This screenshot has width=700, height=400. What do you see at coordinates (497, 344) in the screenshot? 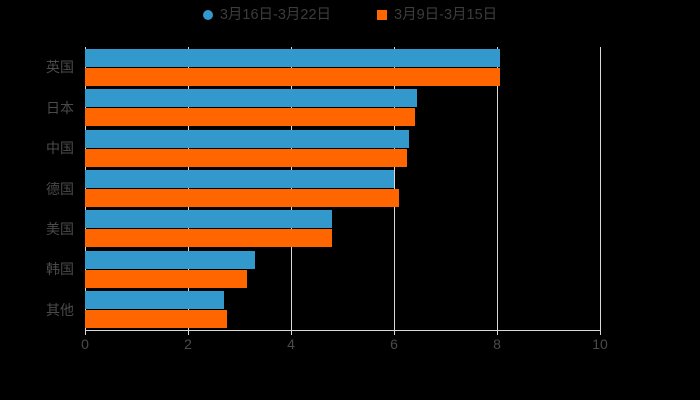
I see `x-axis-tick-label: 8` at bounding box center [497, 344].